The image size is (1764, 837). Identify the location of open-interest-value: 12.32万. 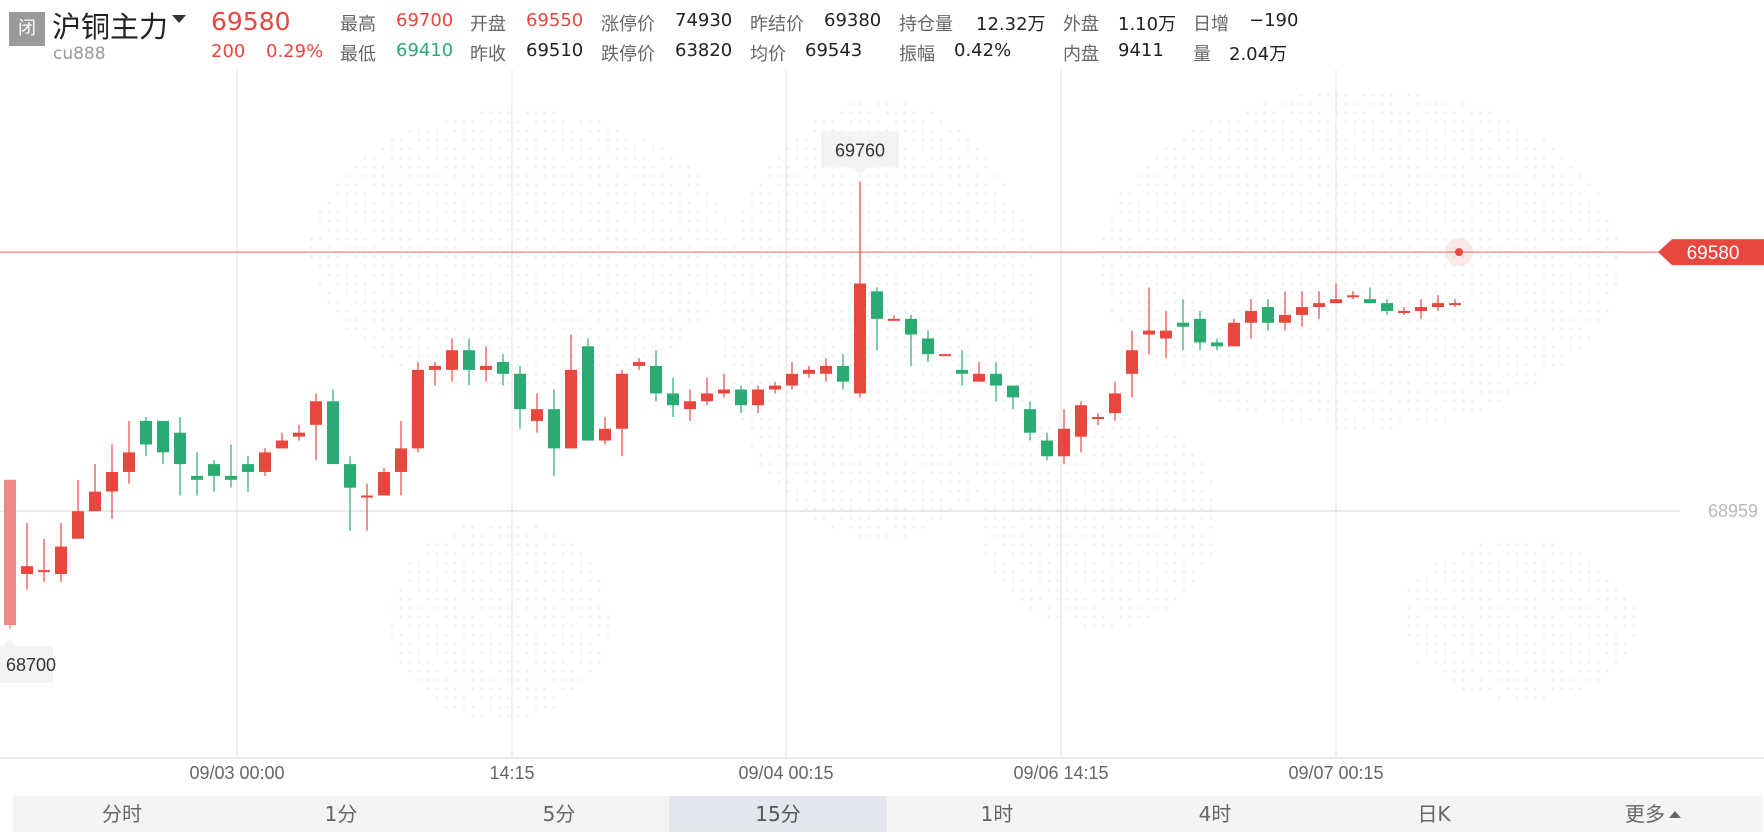
(1011, 24).